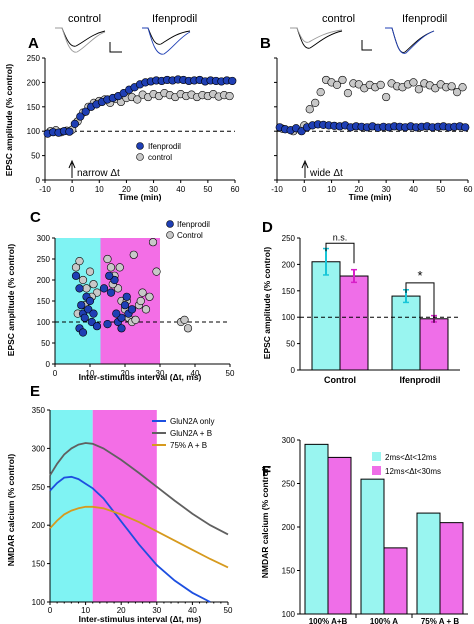  I want to click on panel-a-x-tick-label: 0, so click(72, 189).